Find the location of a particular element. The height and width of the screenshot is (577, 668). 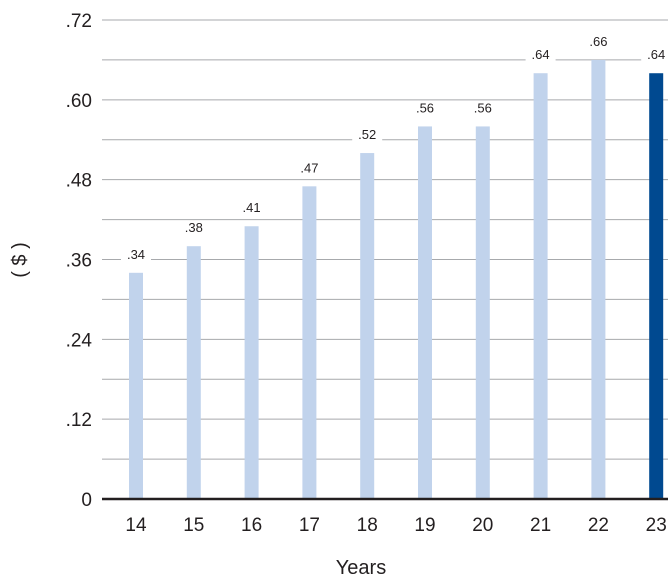

x-axis-title: Years is located at coordinates (361, 567).